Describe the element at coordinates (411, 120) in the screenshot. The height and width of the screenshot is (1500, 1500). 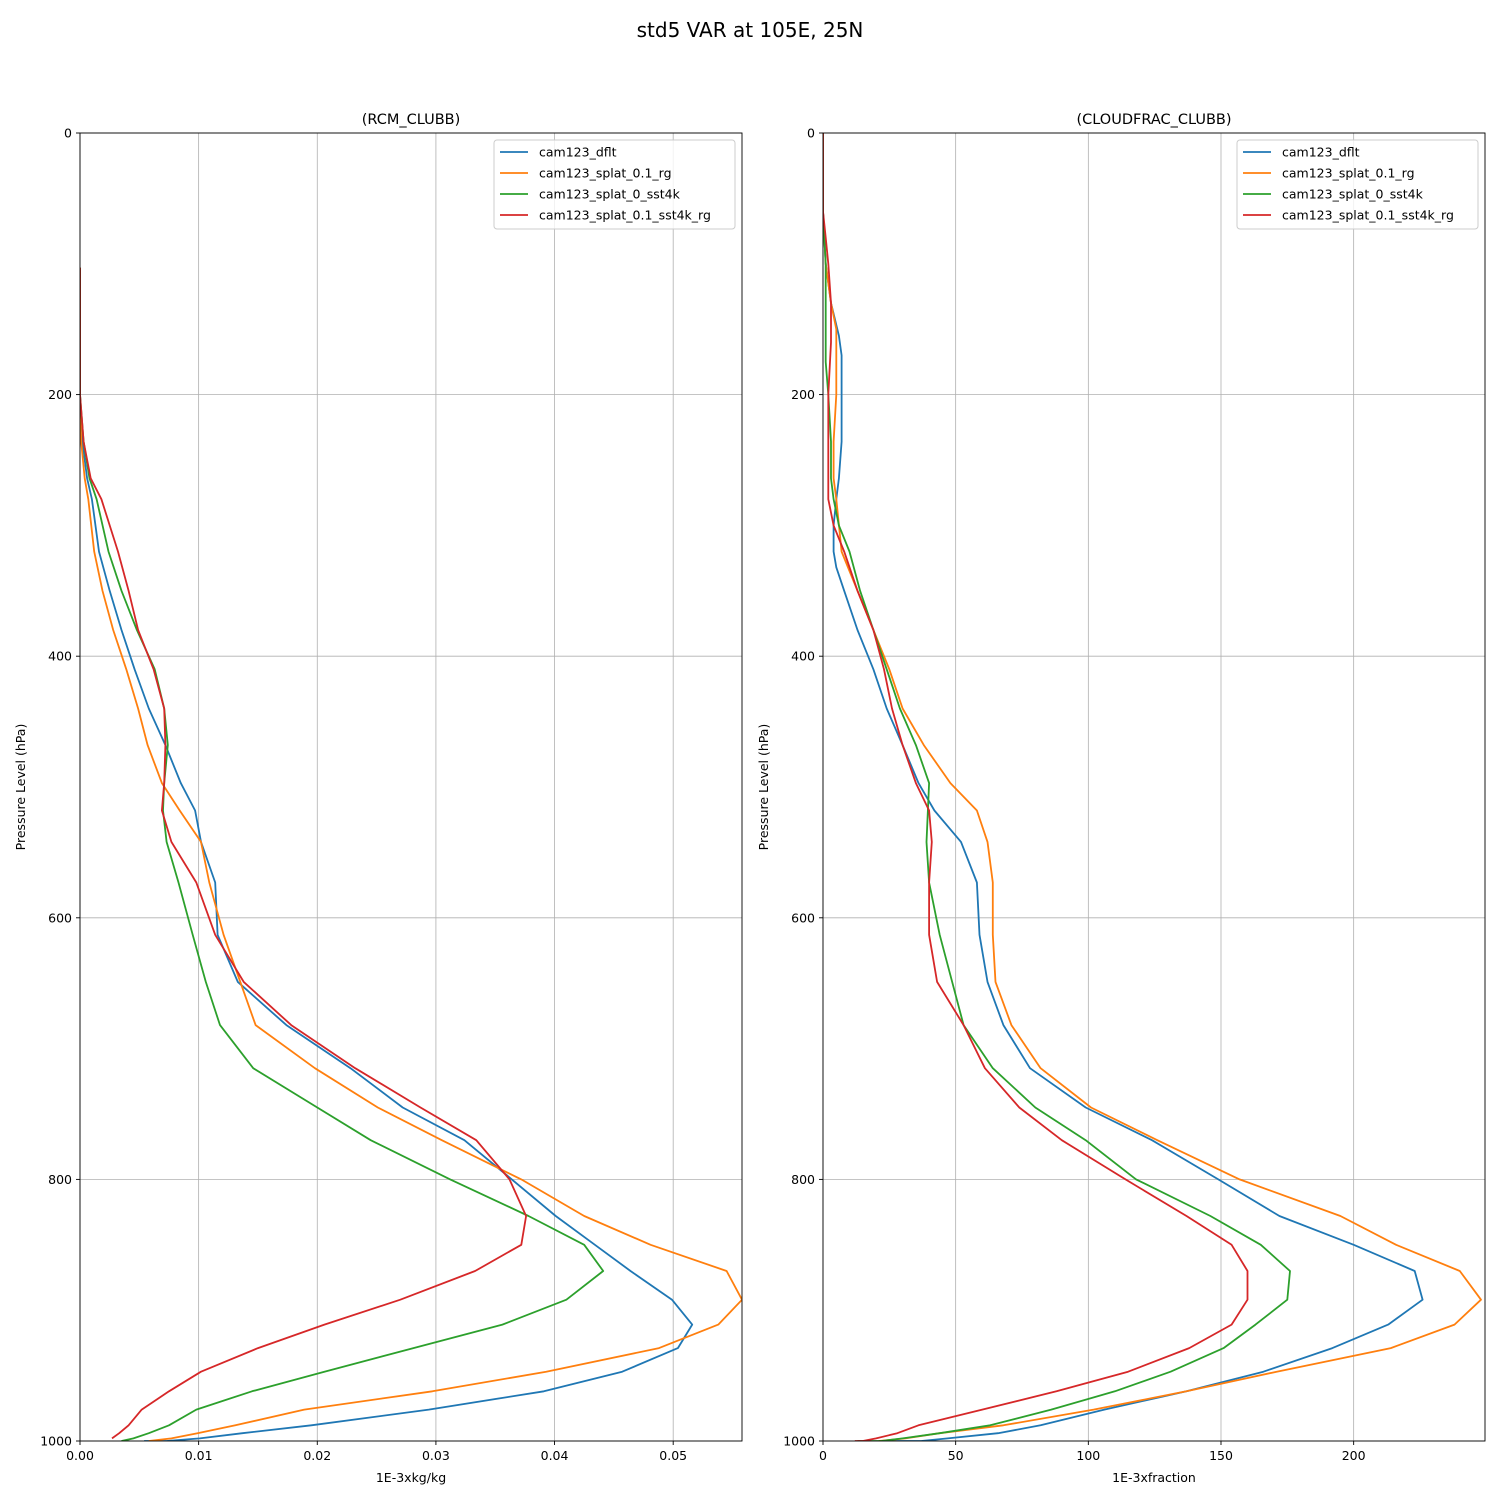
I see `panel-title: (RCM_CLUBB)` at that location.